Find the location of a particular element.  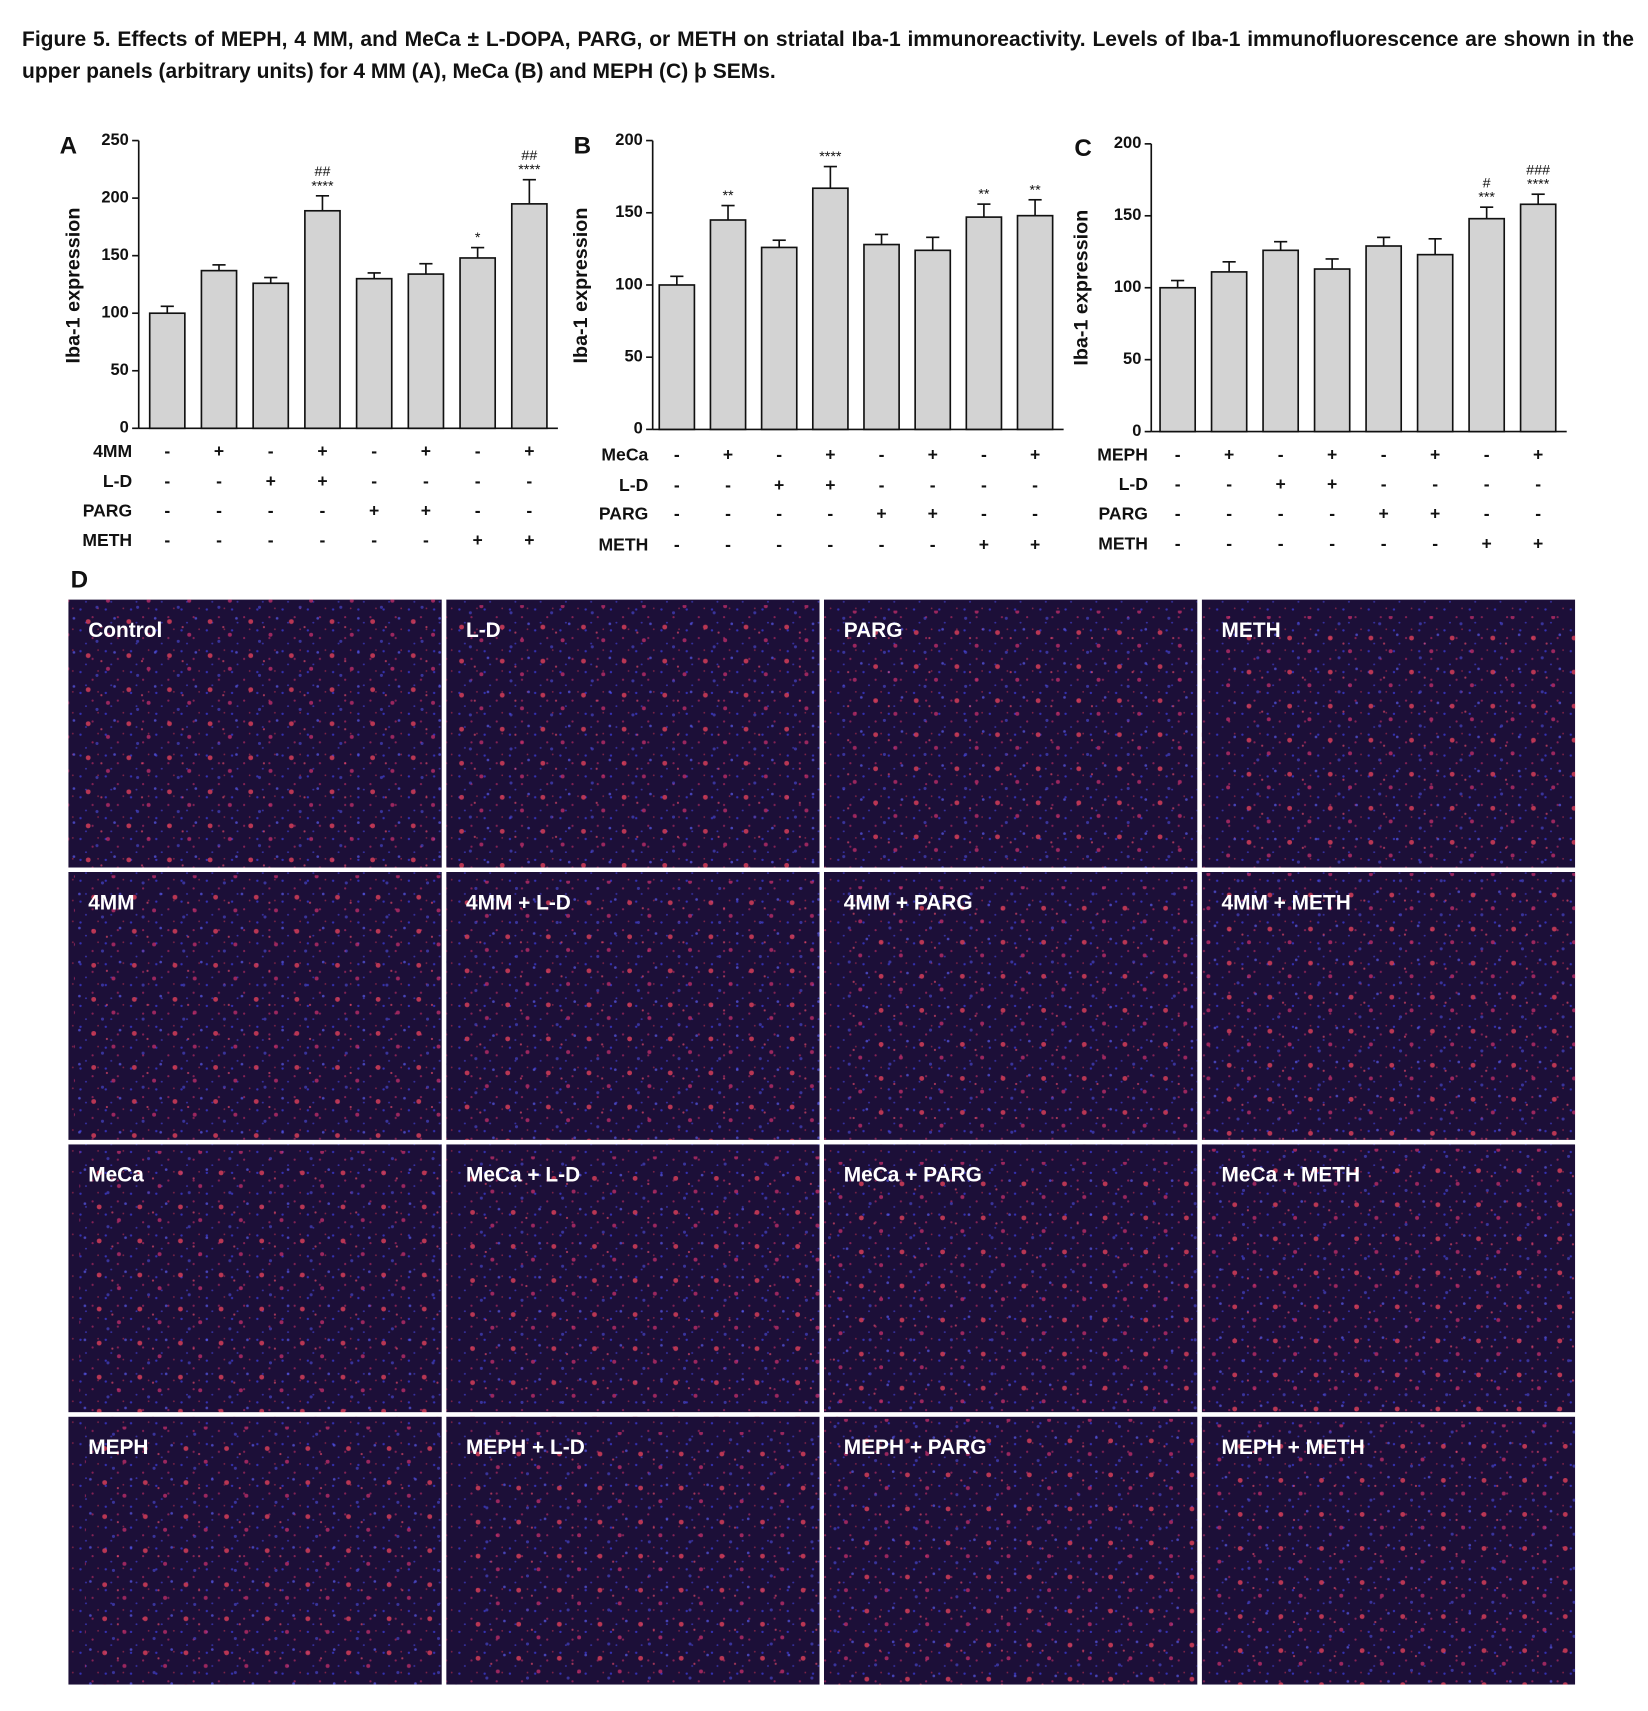

micrograph-label: MeCa + L-D is located at coordinates (523, 1175).